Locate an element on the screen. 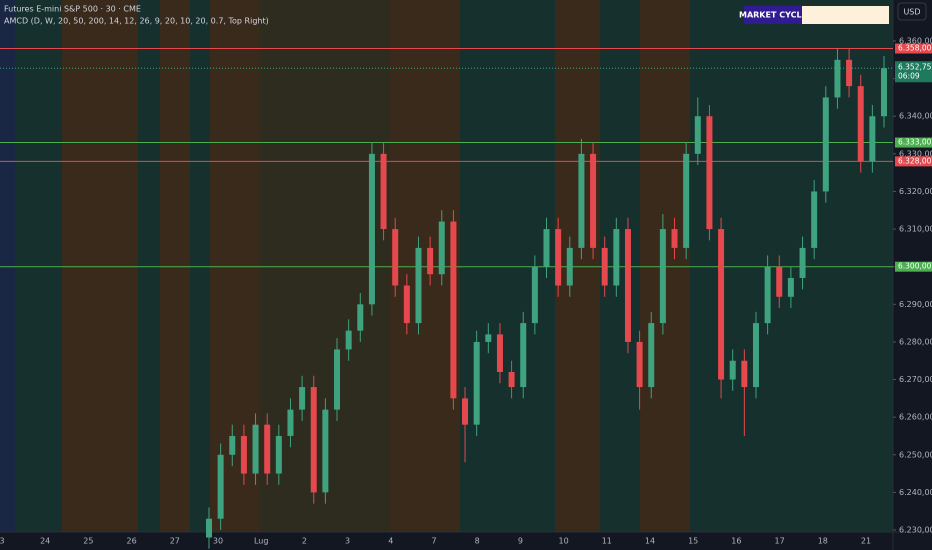 The width and height of the screenshot is (932, 550). y-tick-label: 6.240,00 is located at coordinates (915, 492).